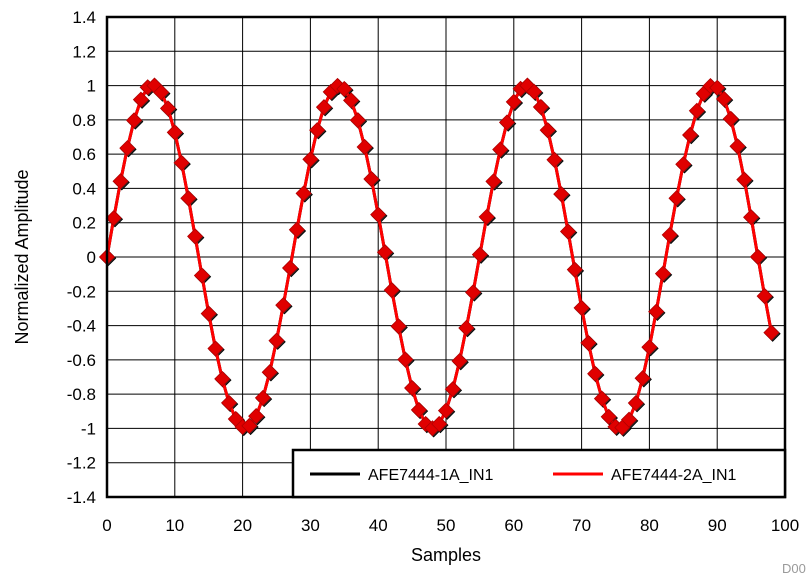 Image resolution: width=811 pixels, height=577 pixels. What do you see at coordinates (84, 223) in the screenshot?
I see `y-tick-label: 0.2` at bounding box center [84, 223].